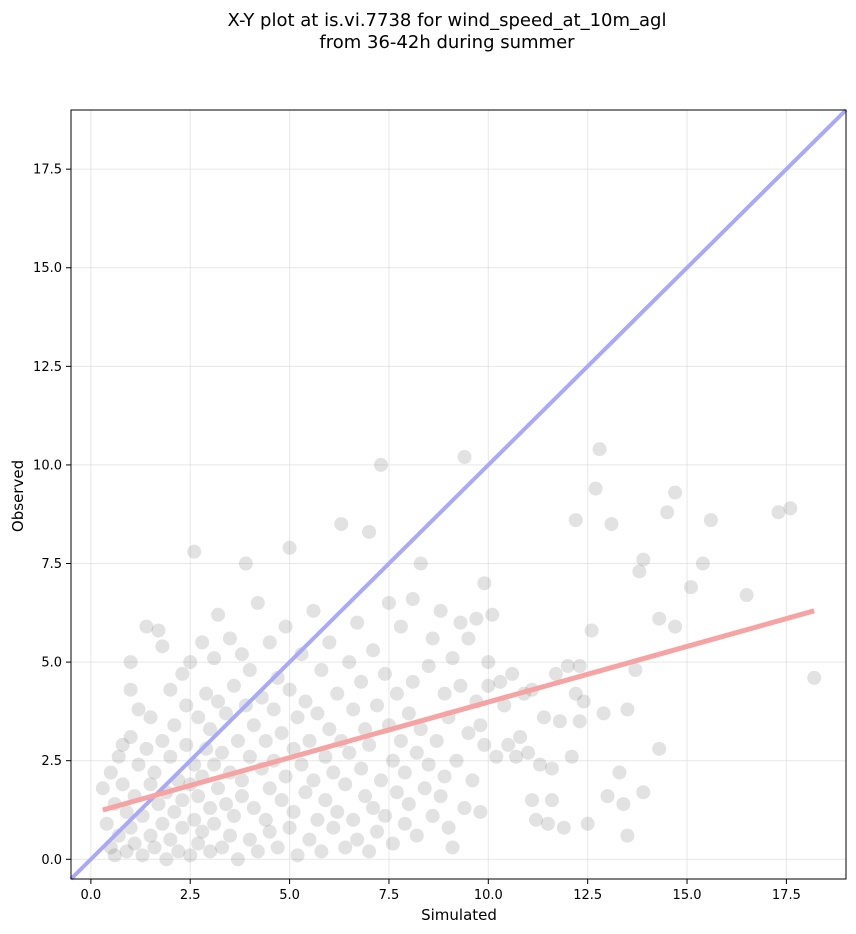  I want to click on y-tick-label-6: 15.0, so click(47, 268).